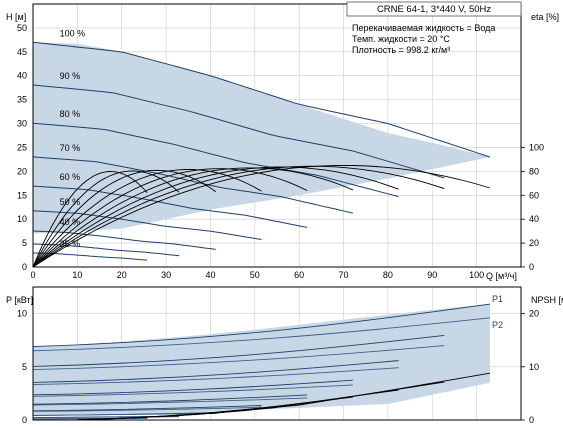 The height and width of the screenshot is (428, 563). Describe the element at coordinates (24, 267) in the screenshot. I see `h-tick-label: 0` at that location.